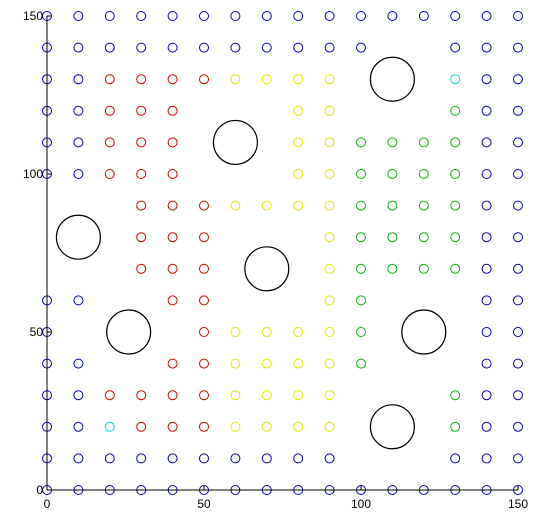 The image size is (536, 521). I want to click on y-tick-label: 150, so click(33, 16).